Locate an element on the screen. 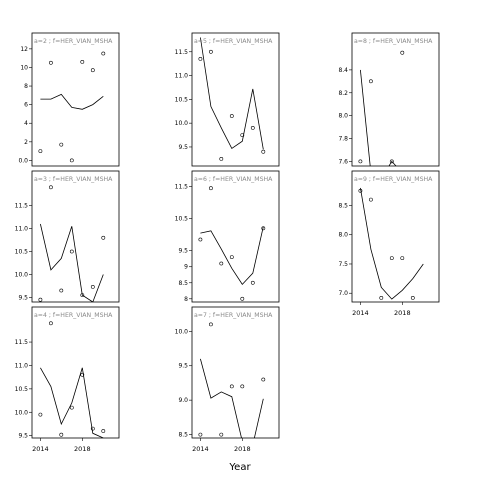 This screenshot has height=480, width=480. y-tick-label: 9.0 is located at coordinates (183, 400).